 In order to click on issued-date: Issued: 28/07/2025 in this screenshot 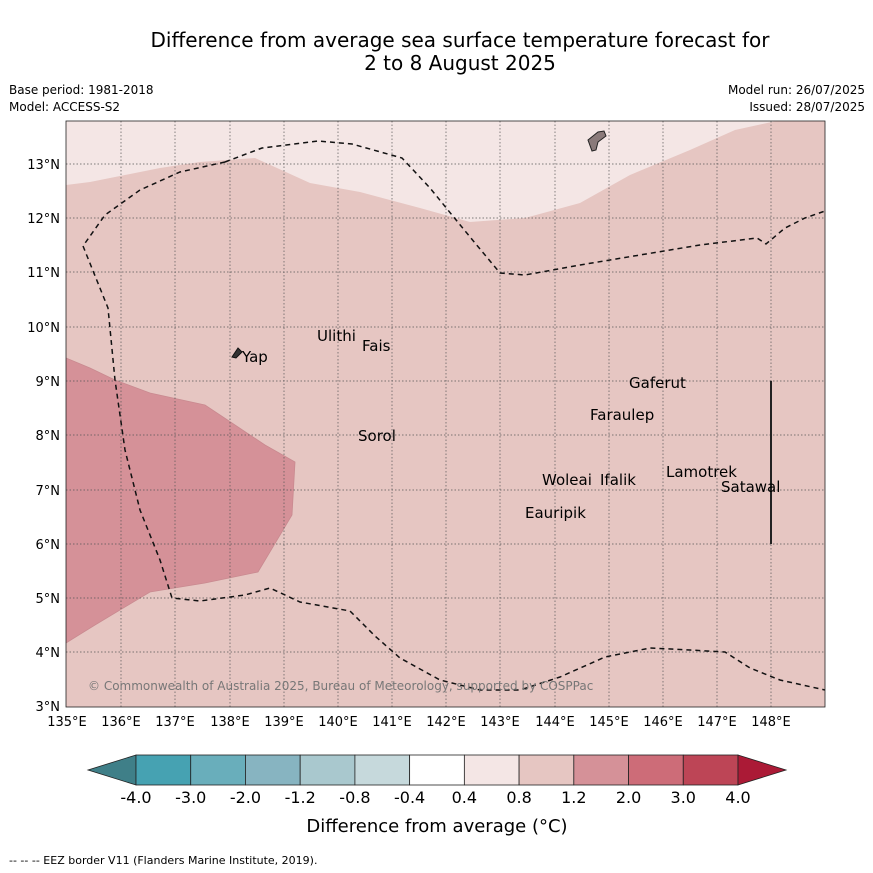, I will do `click(807, 107)`.